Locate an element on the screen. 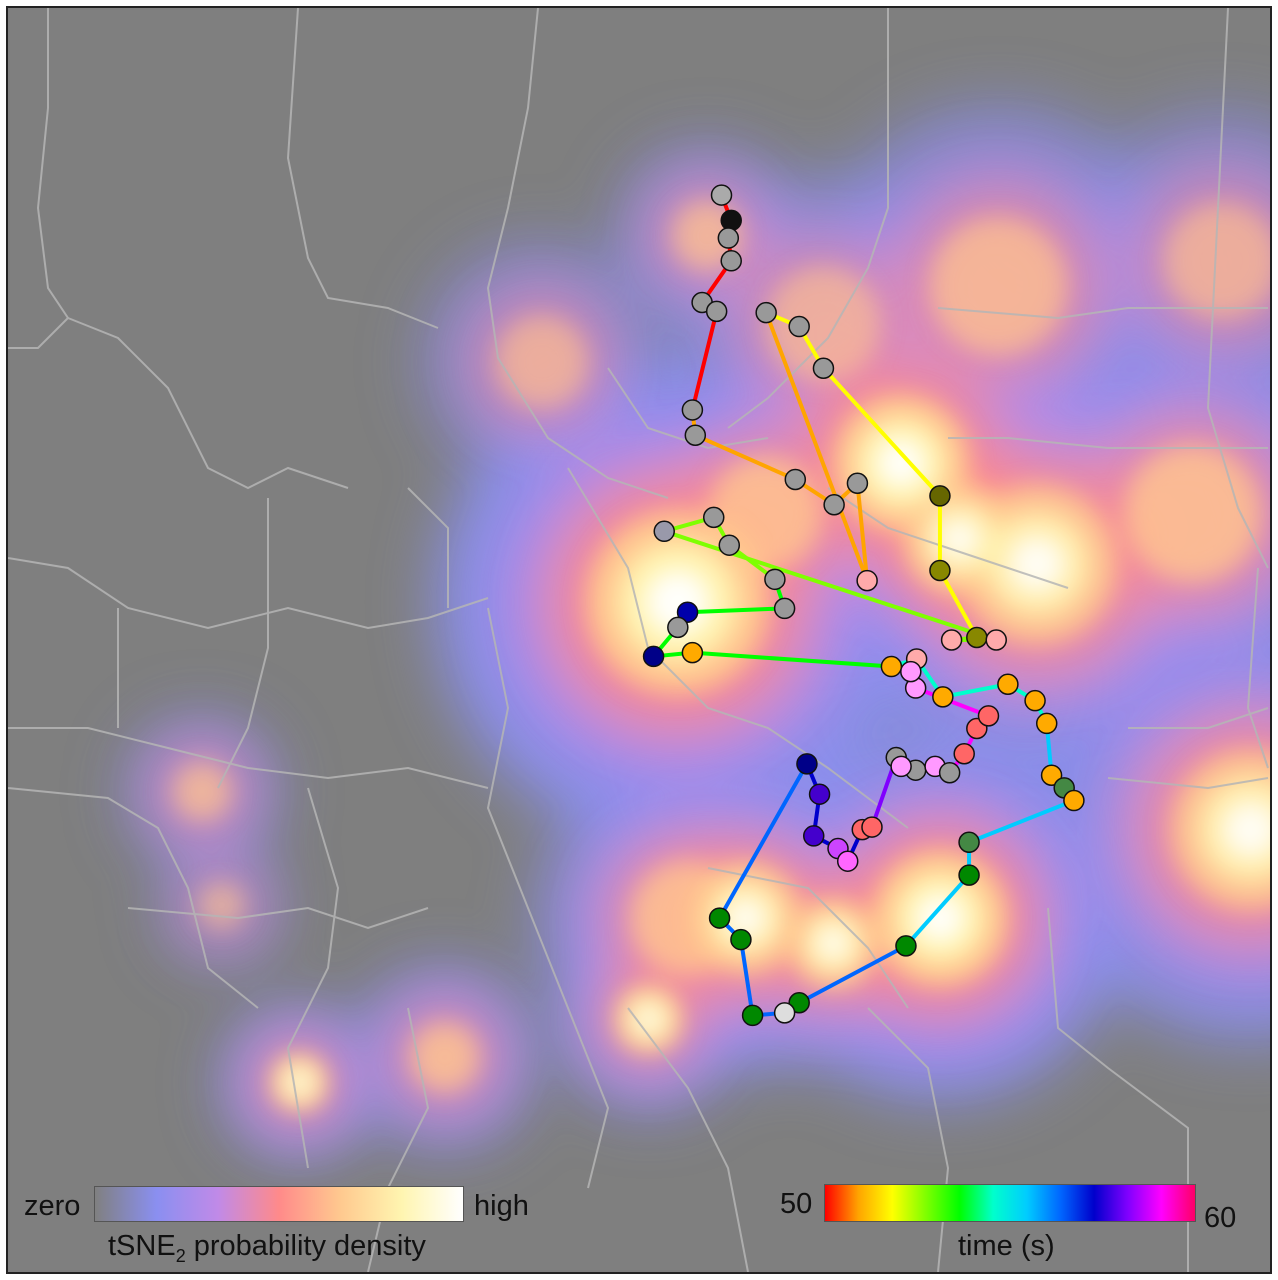 This screenshot has height=1280, width=1278. density-legend-title: tSNE2 probability density is located at coordinates (267, 1248).